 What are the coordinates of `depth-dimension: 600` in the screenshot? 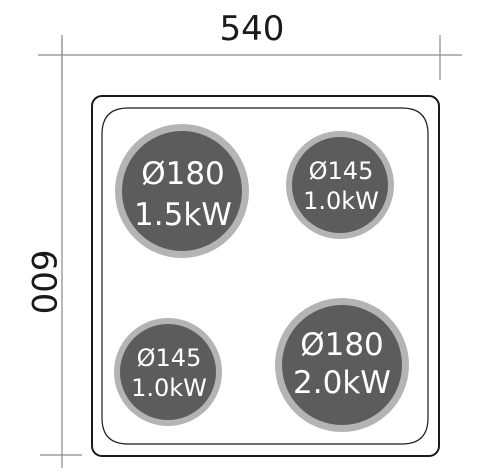 It's located at (52, 253).